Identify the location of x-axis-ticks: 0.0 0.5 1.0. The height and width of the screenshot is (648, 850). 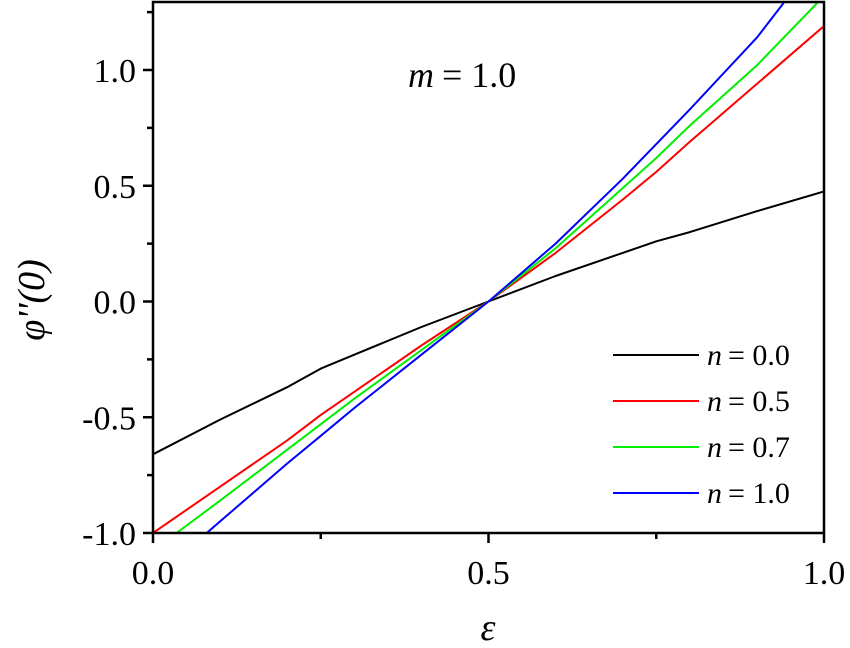
(489, 562).